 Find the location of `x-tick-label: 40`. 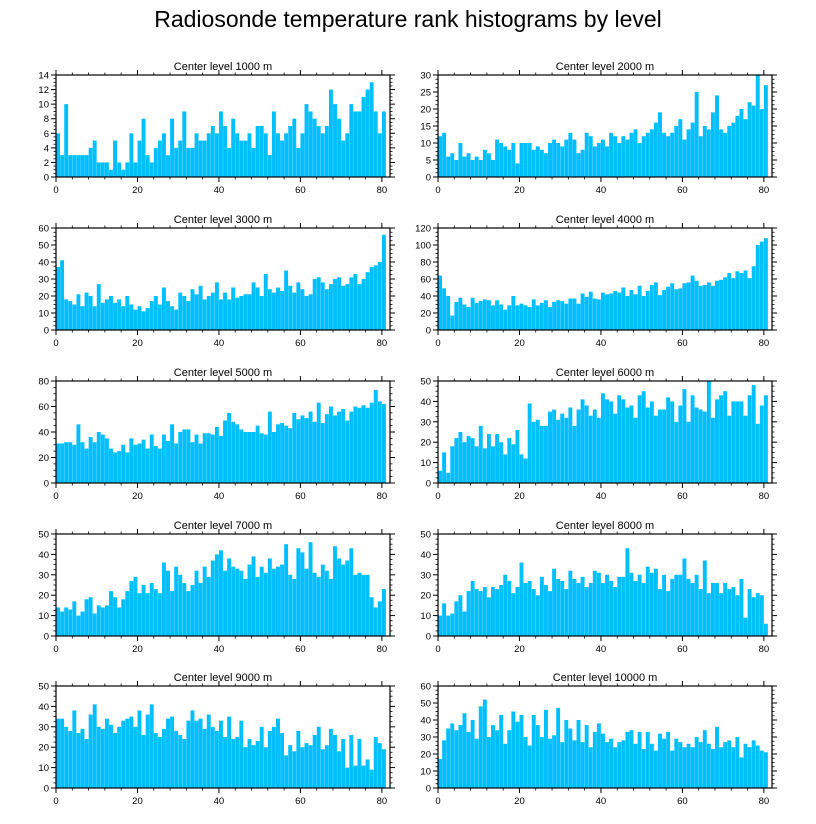

x-tick-label: 40 is located at coordinates (601, 649).